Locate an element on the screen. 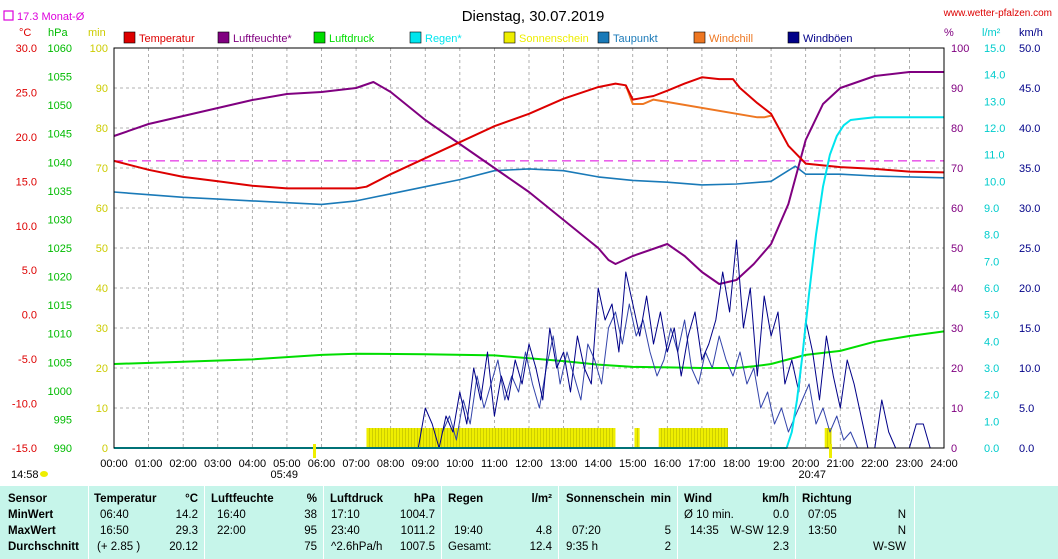  stats-wind-avg-label: Ø 10 min. is located at coordinates (709, 515).